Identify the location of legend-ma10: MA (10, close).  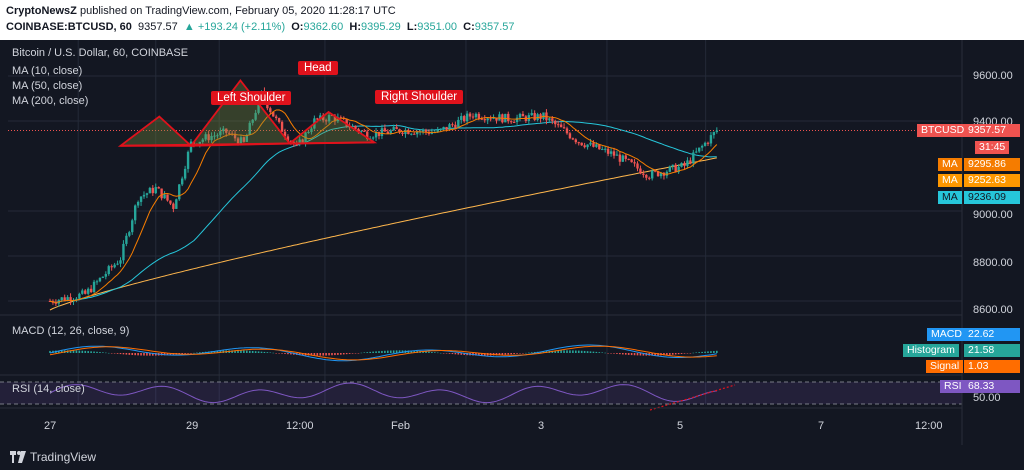
(47, 71).